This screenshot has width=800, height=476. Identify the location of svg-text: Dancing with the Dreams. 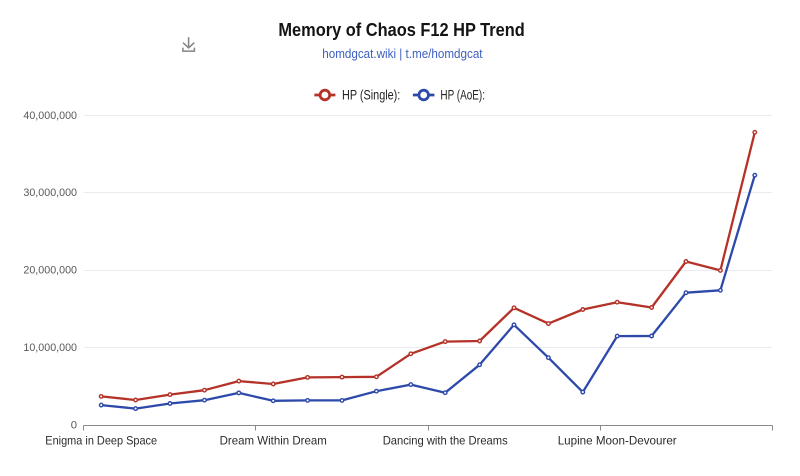
(445, 441).